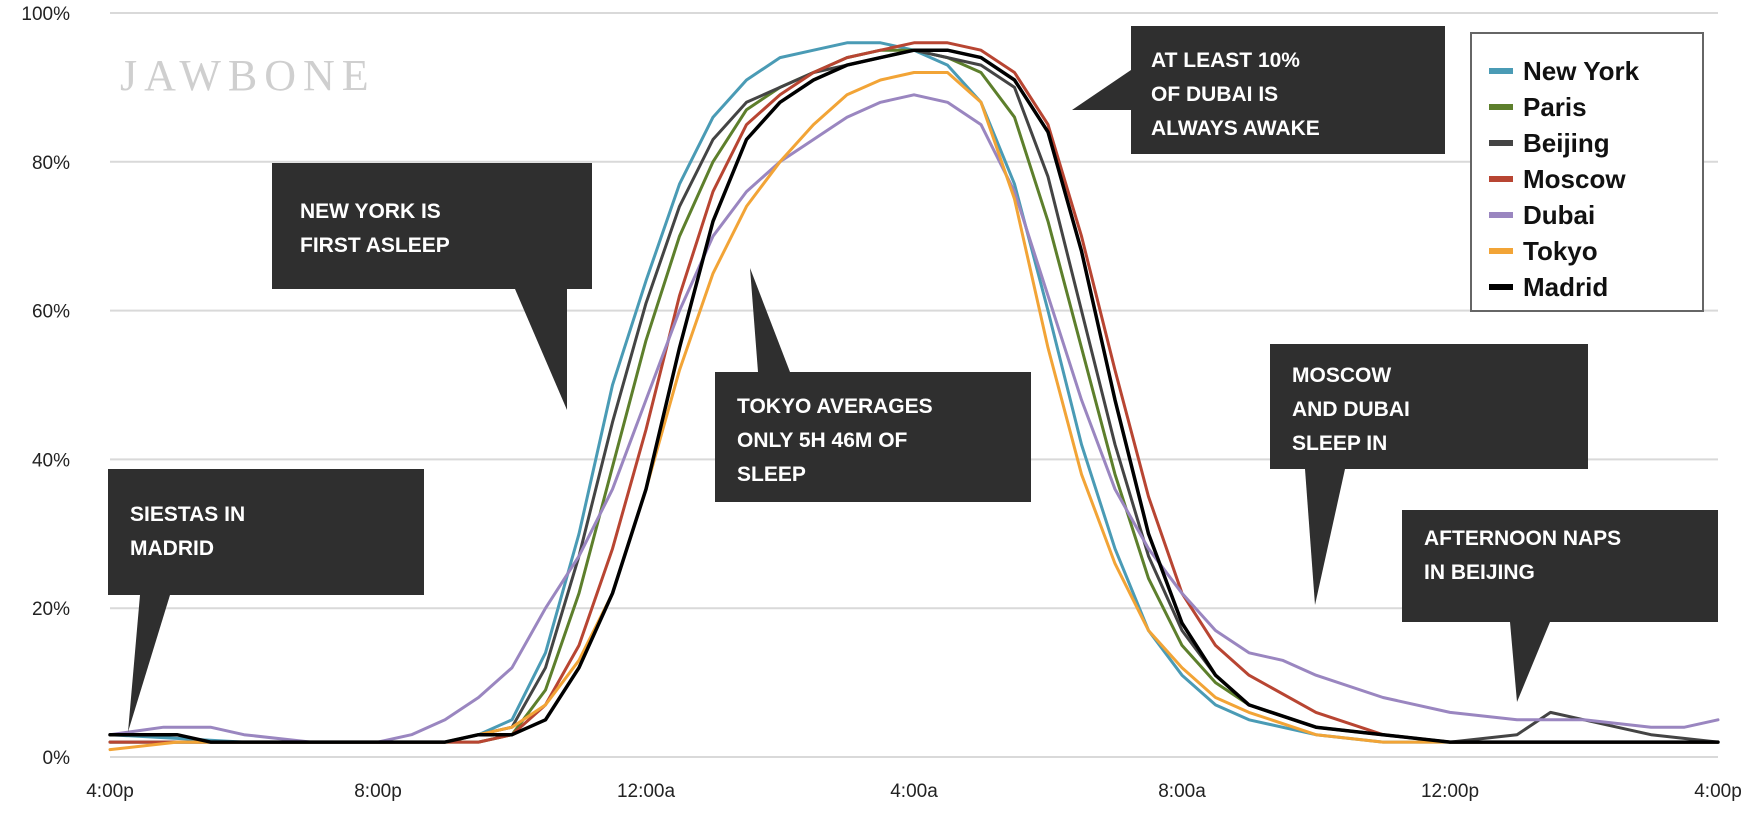 The height and width of the screenshot is (814, 1761). I want to click on callout-text-line: SLEEP IN, so click(1339, 443).